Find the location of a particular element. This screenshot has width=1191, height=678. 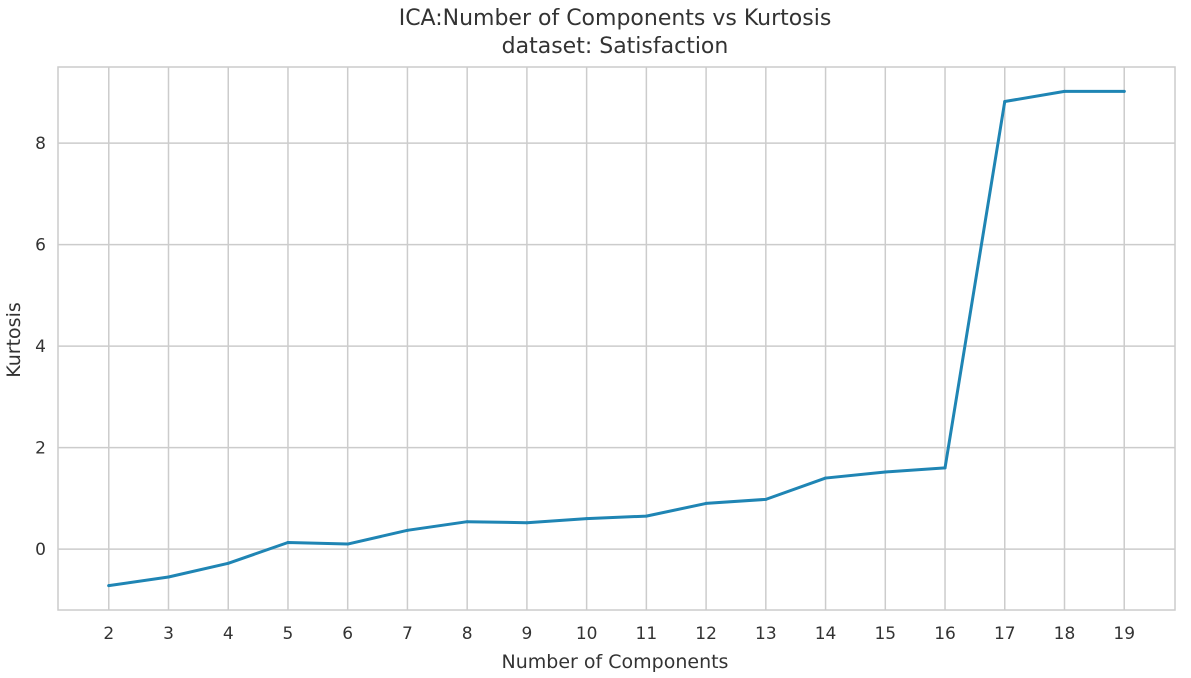

chart-title: ICA:Number of Components vs Kurtosis is located at coordinates (615, 18).